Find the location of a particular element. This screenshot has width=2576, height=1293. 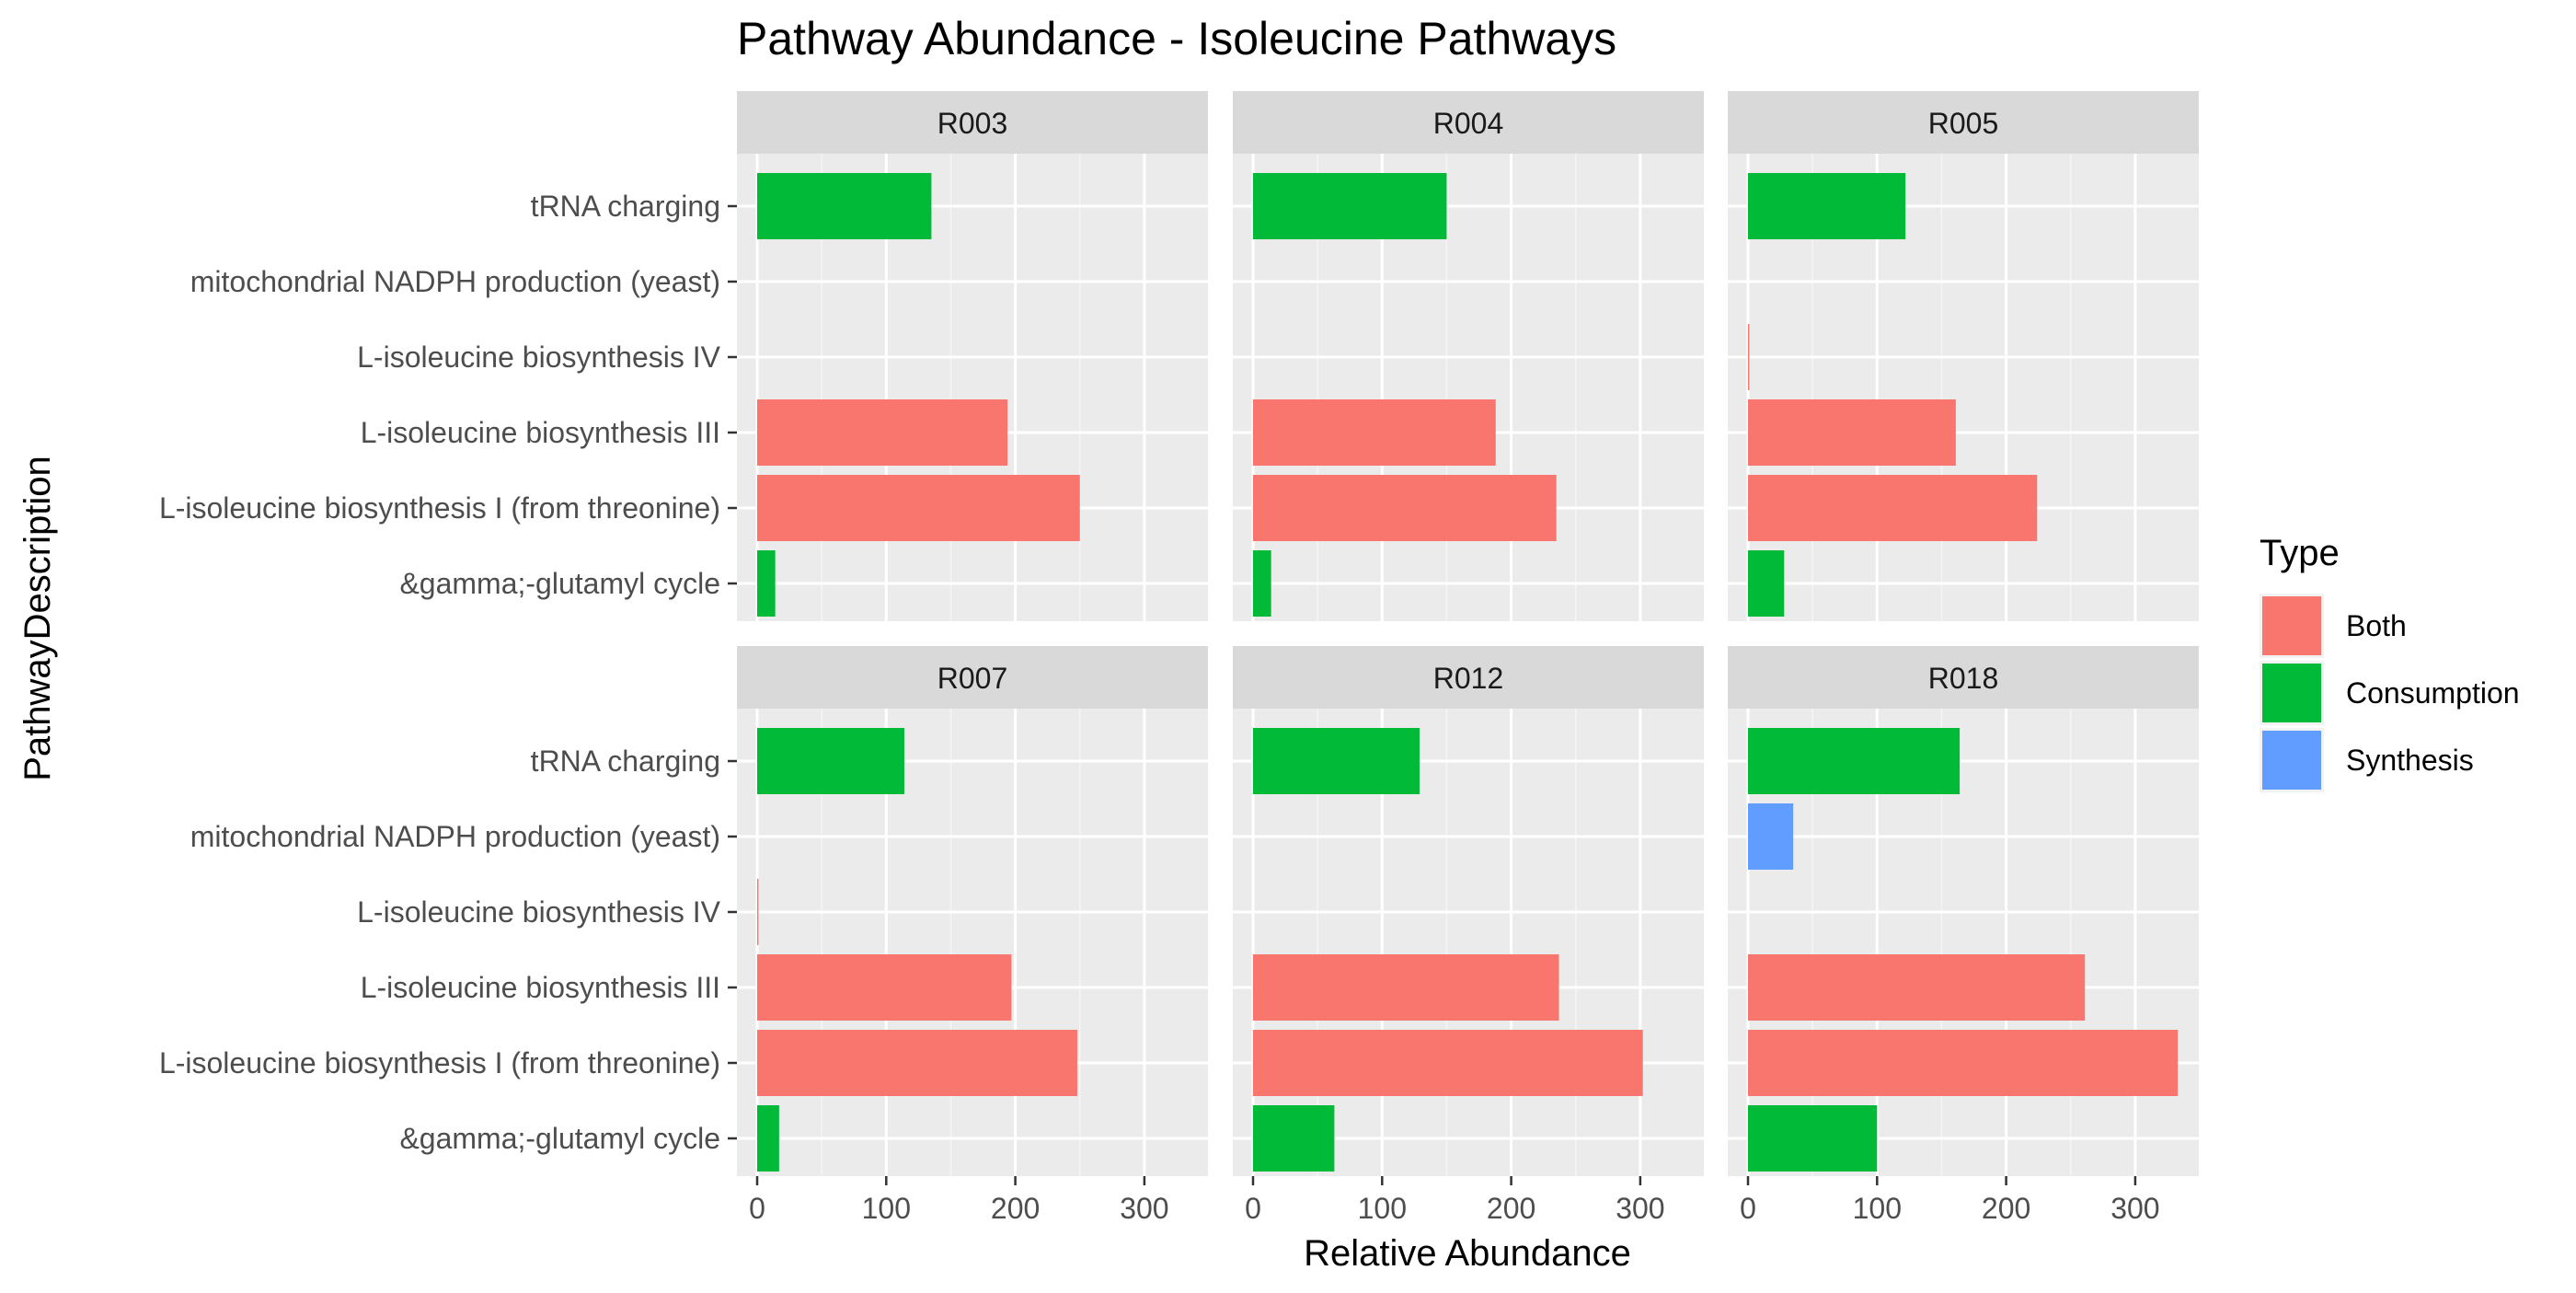

x-axis-title: Relative Abundance is located at coordinates (1467, 1253).